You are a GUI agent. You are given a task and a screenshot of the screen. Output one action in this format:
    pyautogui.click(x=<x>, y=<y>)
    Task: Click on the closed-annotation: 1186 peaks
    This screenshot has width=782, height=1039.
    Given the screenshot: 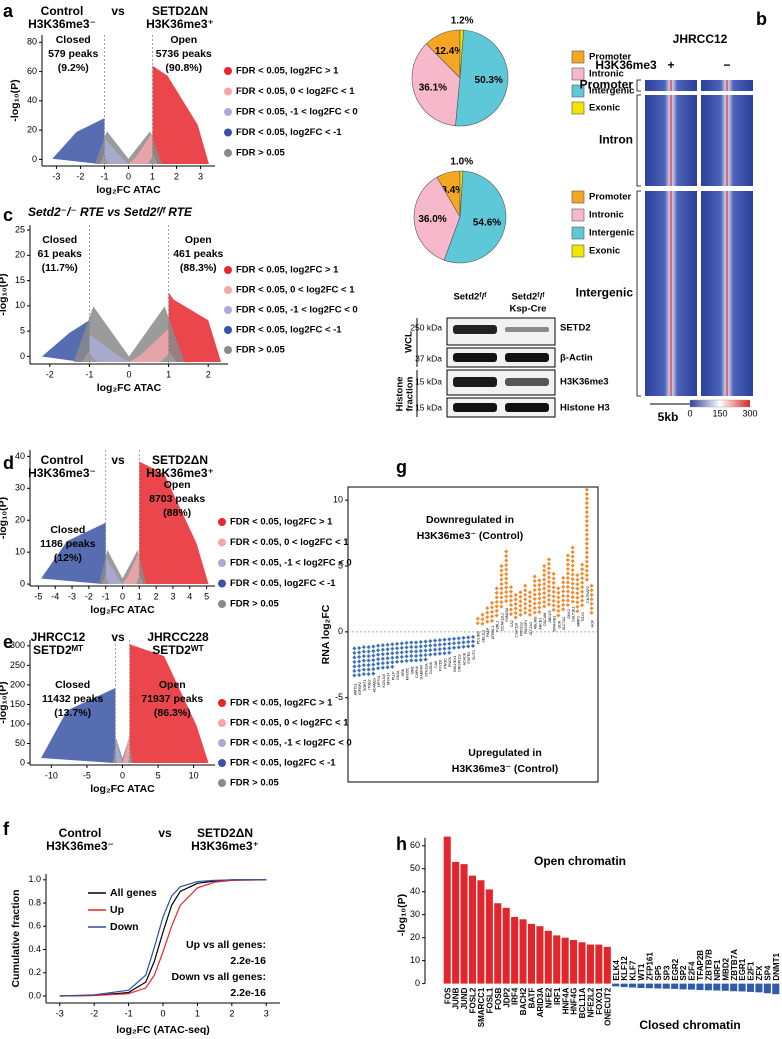 What is the action you would take?
    pyautogui.click(x=68, y=544)
    